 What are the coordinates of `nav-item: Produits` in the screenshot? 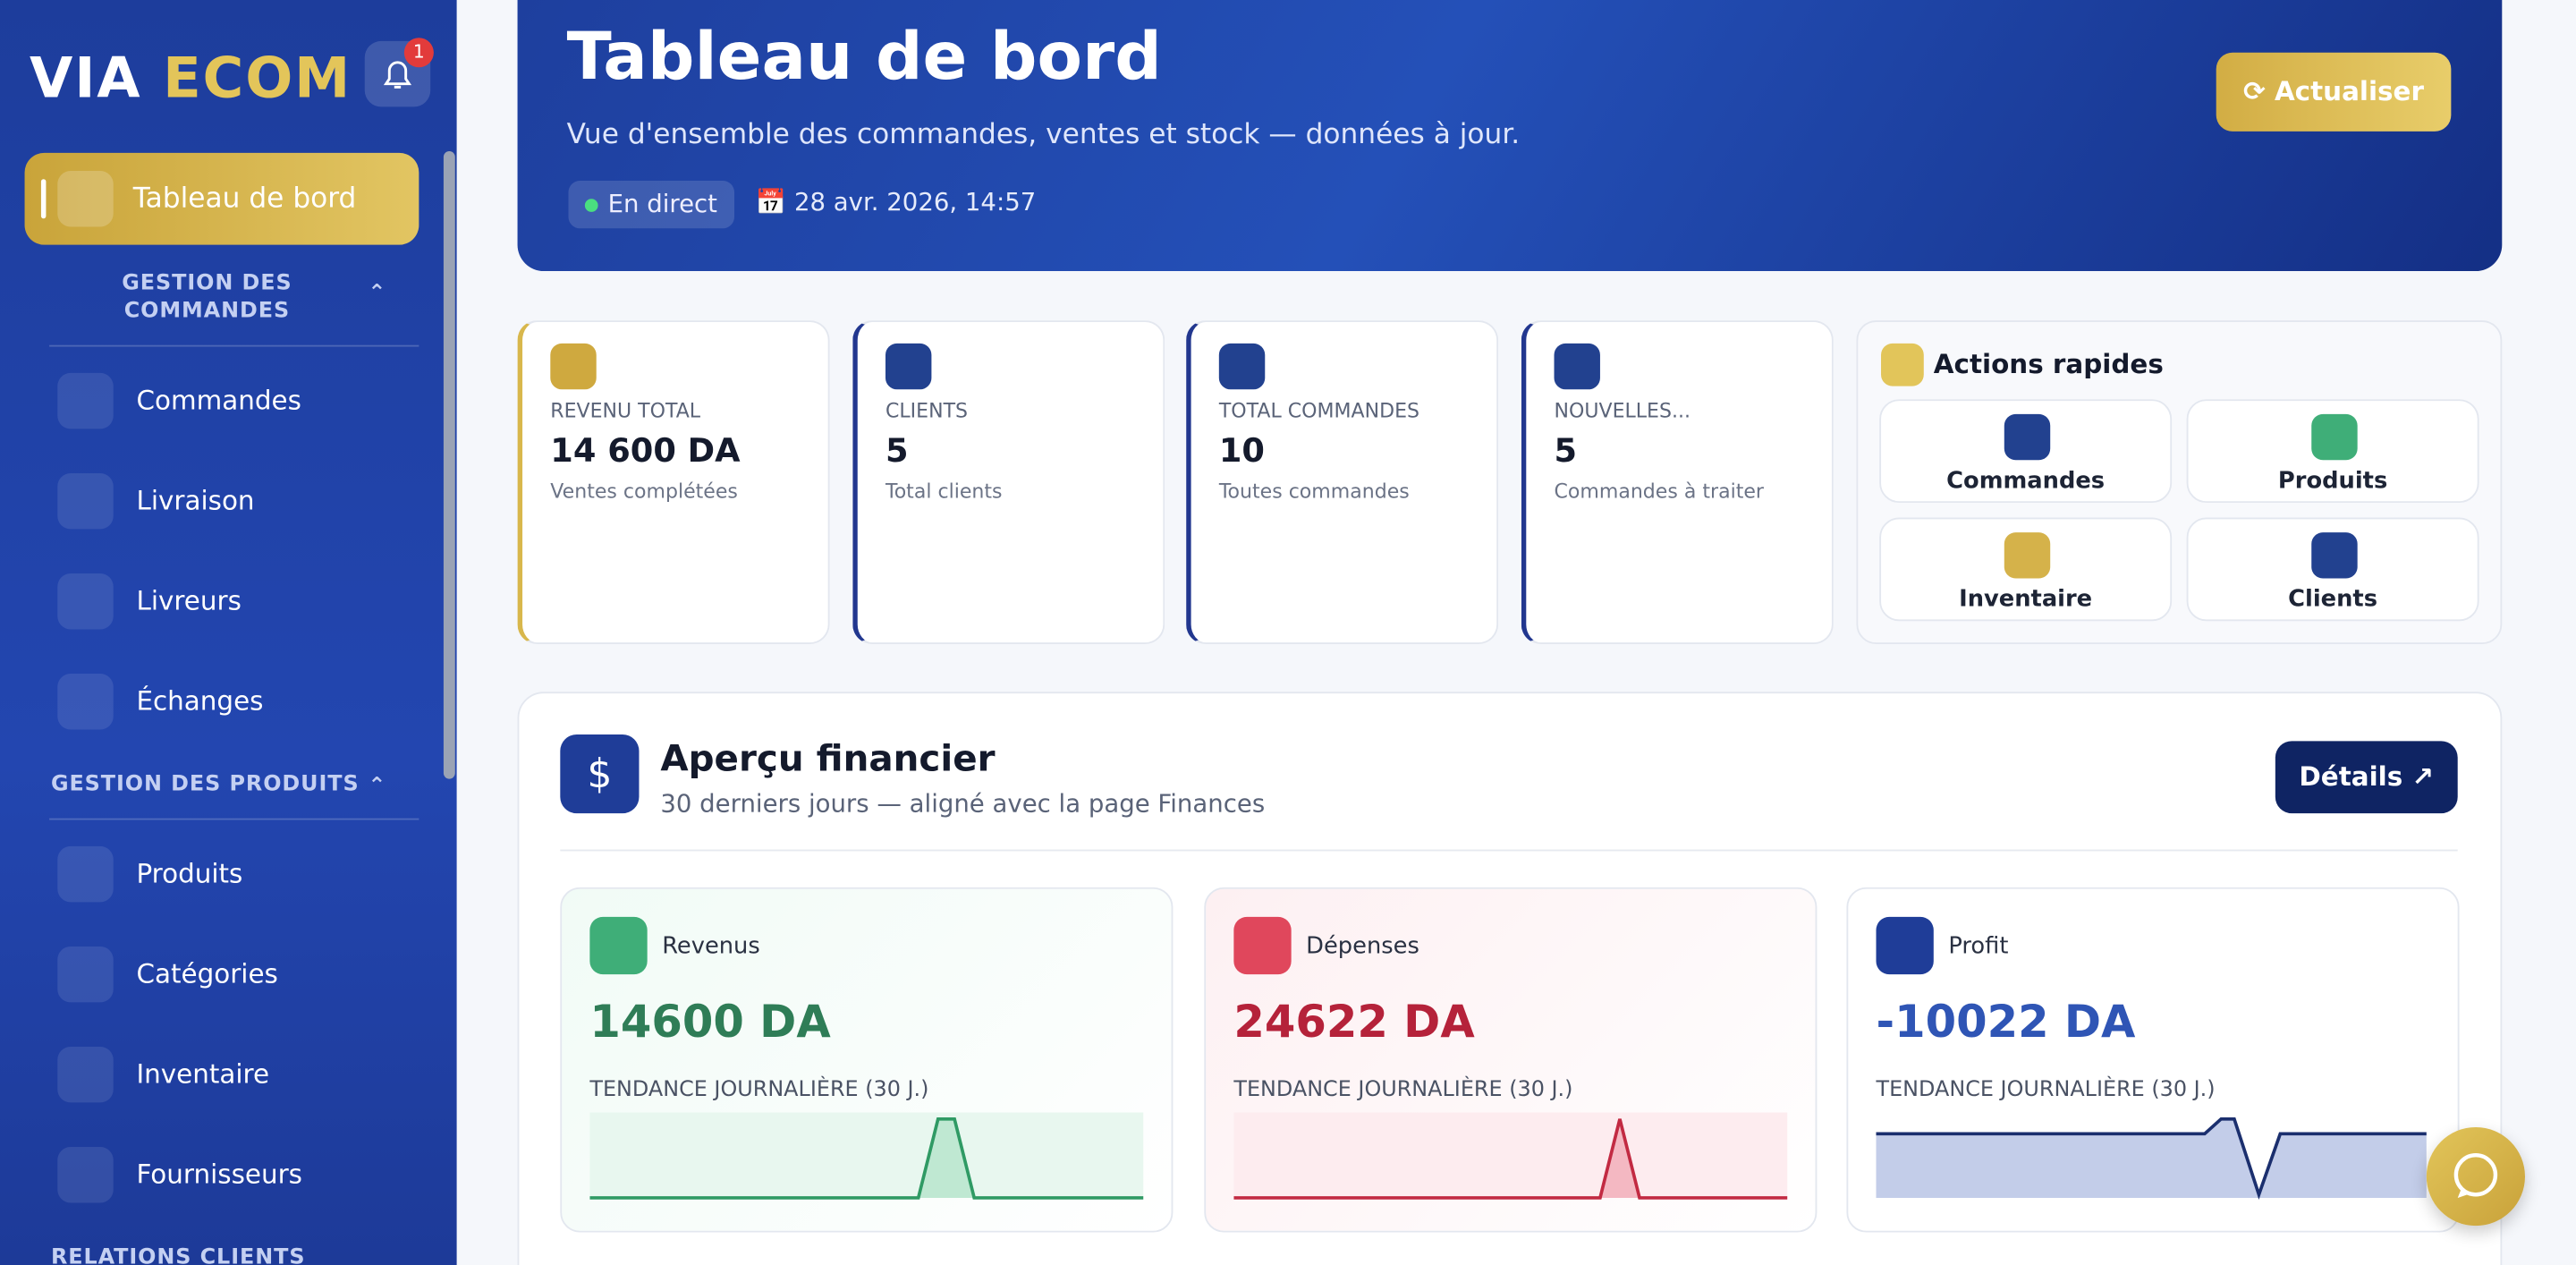 It's located at (238, 874).